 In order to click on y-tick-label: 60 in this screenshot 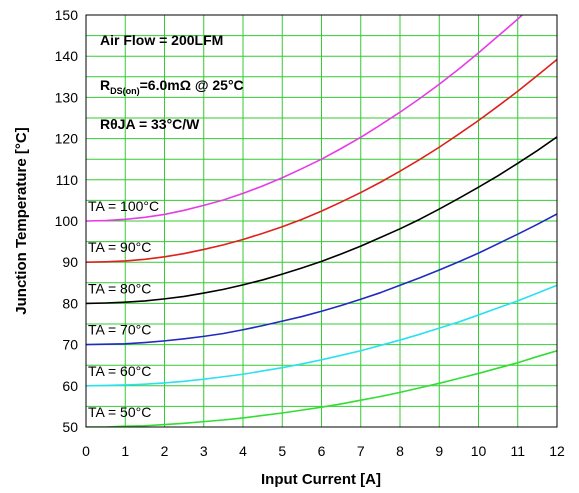, I will do `click(70, 386)`.